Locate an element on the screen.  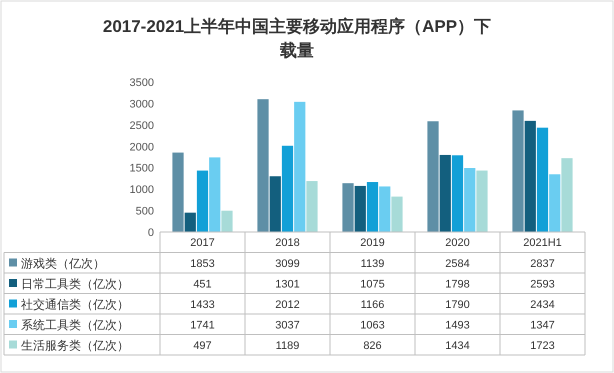
data-label: 2593 is located at coordinates (542, 284).